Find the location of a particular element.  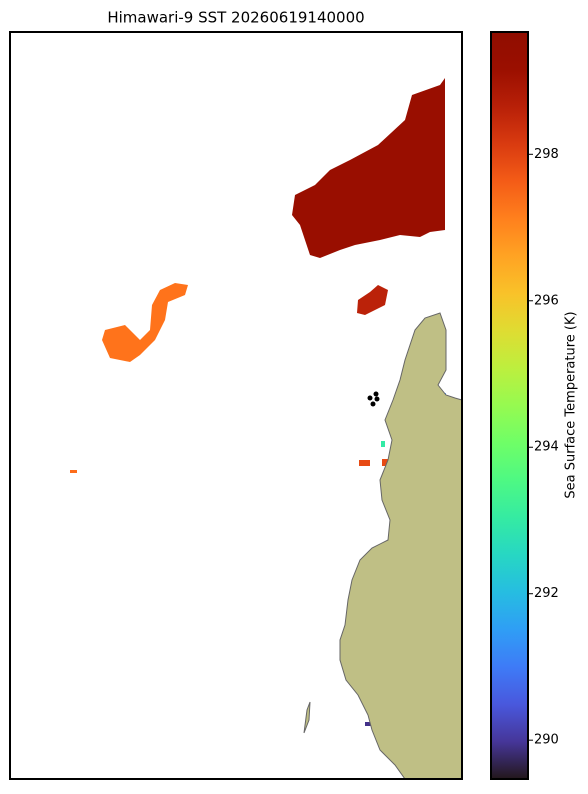

marker-dots is located at coordinates (373, 399).